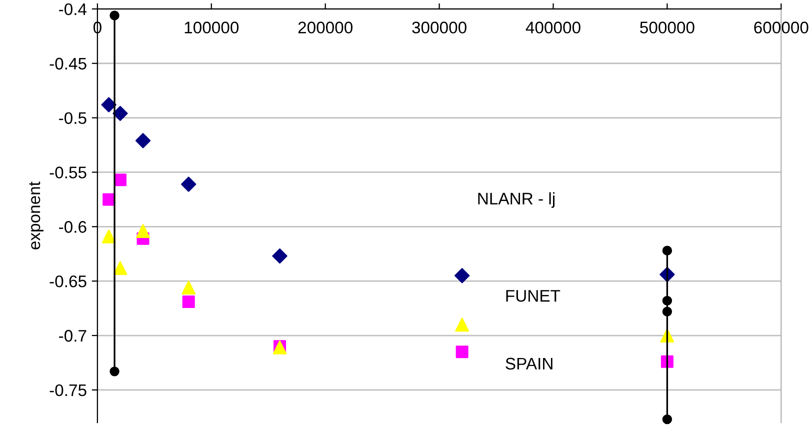  Describe the element at coordinates (68, 64) in the screenshot. I see `y-tick-label: -0.45` at that location.